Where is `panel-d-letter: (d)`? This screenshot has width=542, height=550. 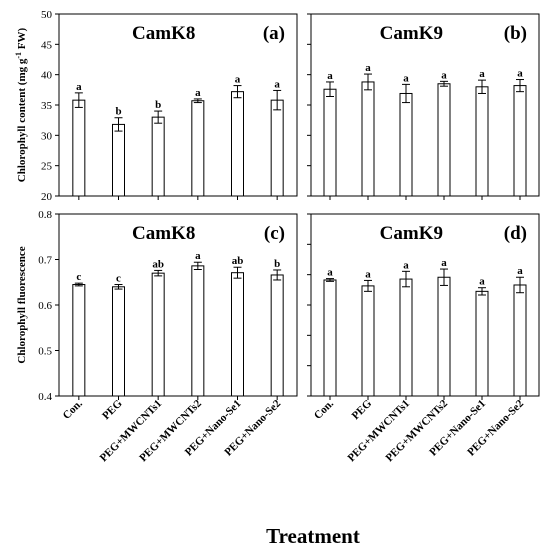
panel-d-letter: (d) is located at coordinates (515, 233).